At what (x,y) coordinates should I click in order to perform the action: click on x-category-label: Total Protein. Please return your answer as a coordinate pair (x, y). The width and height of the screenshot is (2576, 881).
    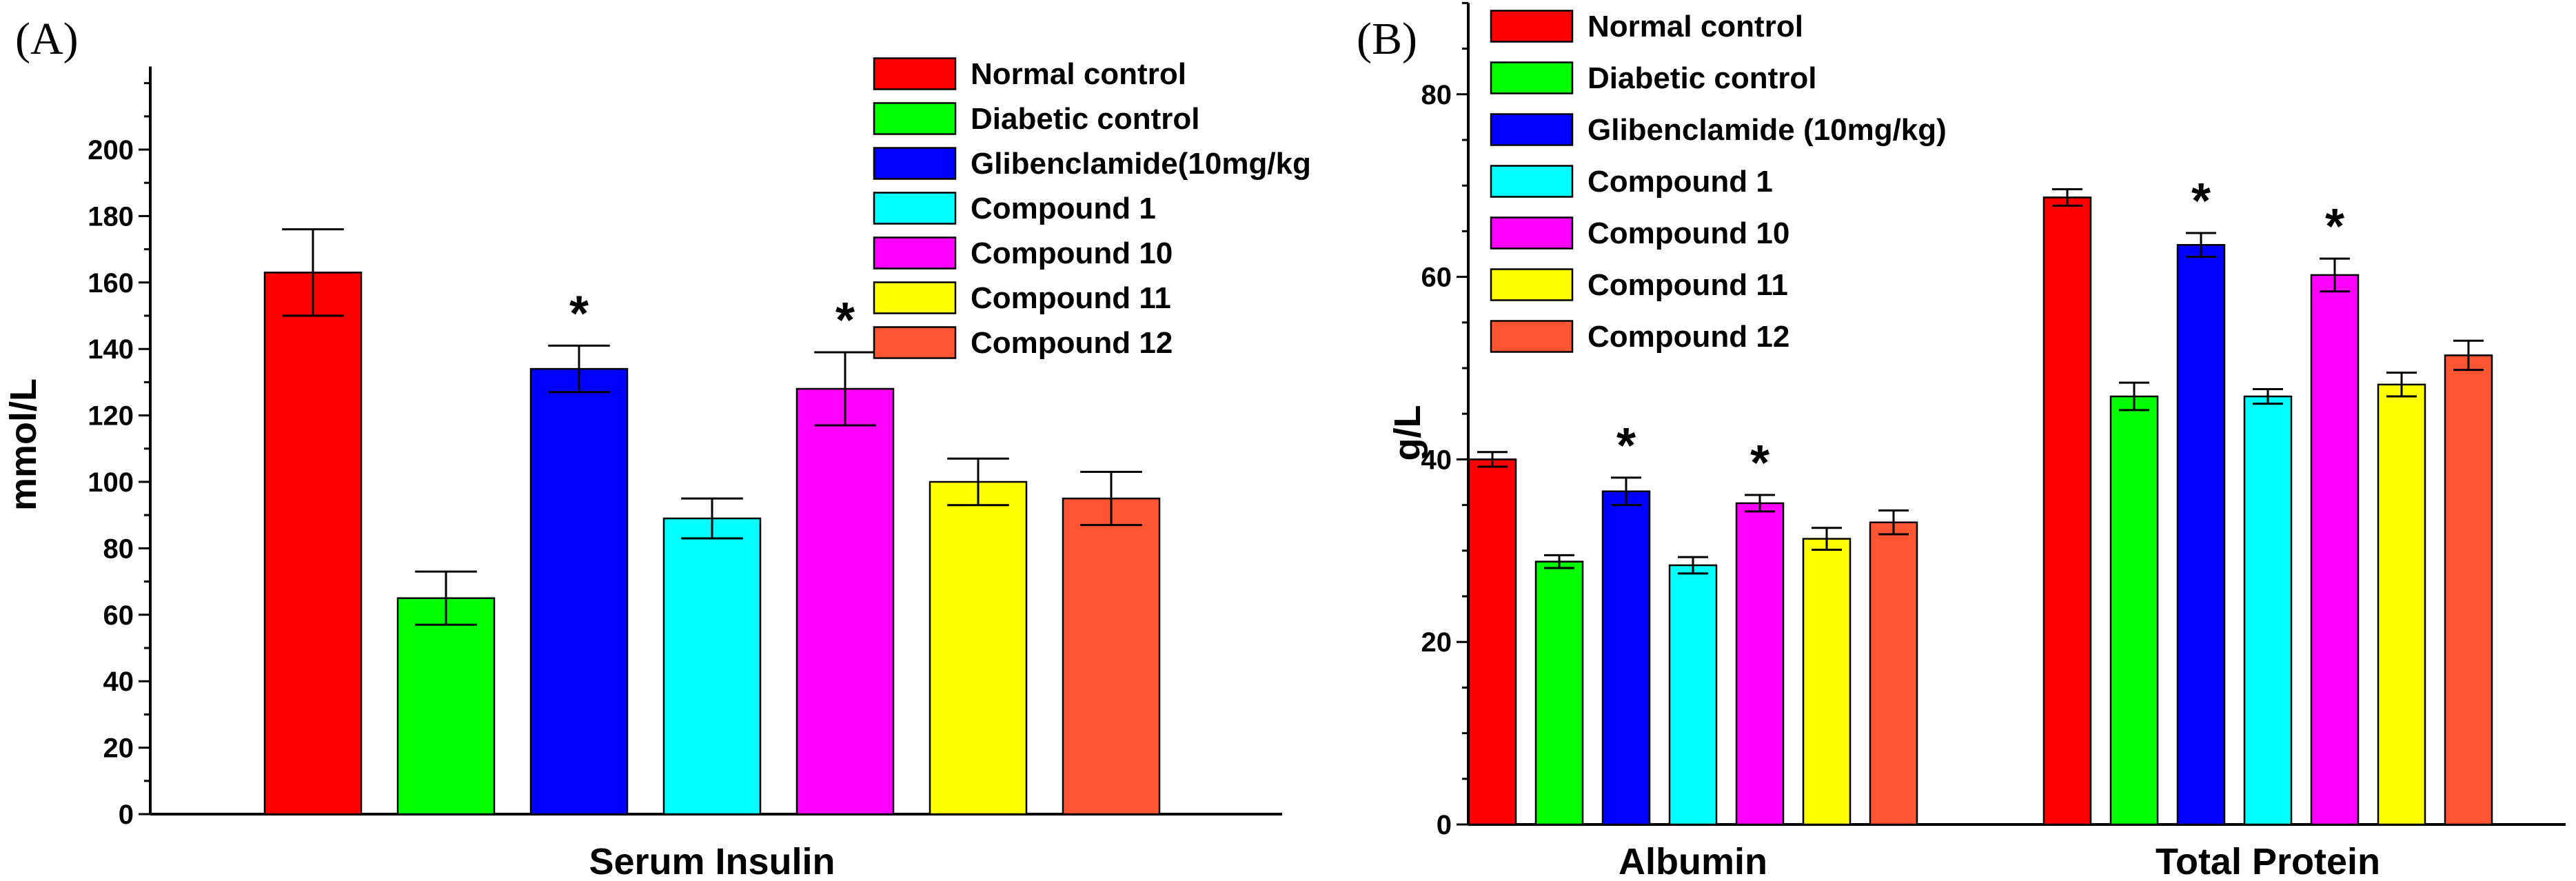
    Looking at the image, I should click on (2268, 861).